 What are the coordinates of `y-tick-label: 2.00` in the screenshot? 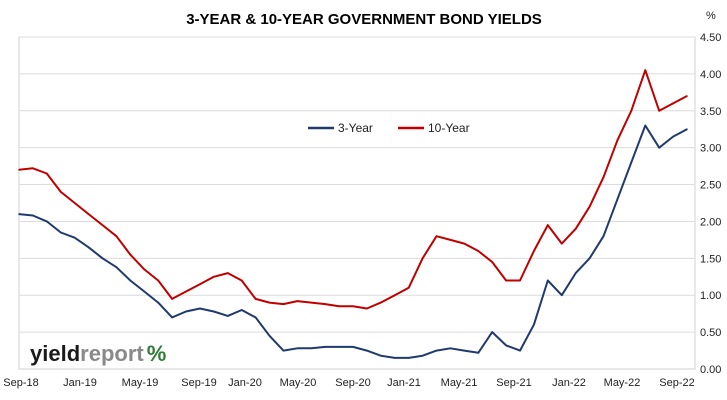 It's located at (710, 222).